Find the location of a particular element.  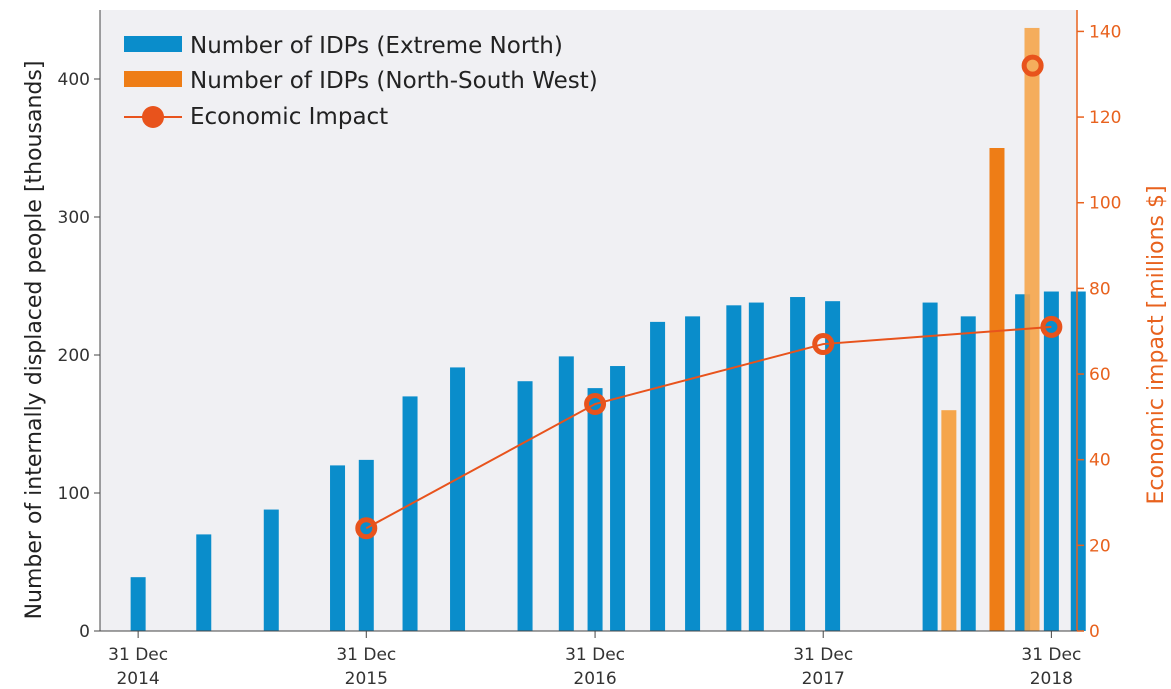

left-axis: 0 100 200 300 400 is located at coordinates (79, 326).